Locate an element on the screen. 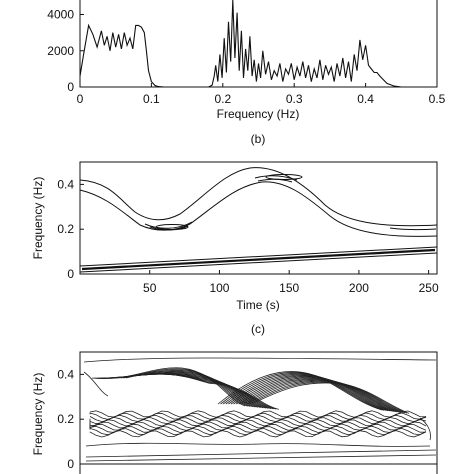  tf-c-y-ticks: 0 0.2 0.4 is located at coordinates (70, 229).